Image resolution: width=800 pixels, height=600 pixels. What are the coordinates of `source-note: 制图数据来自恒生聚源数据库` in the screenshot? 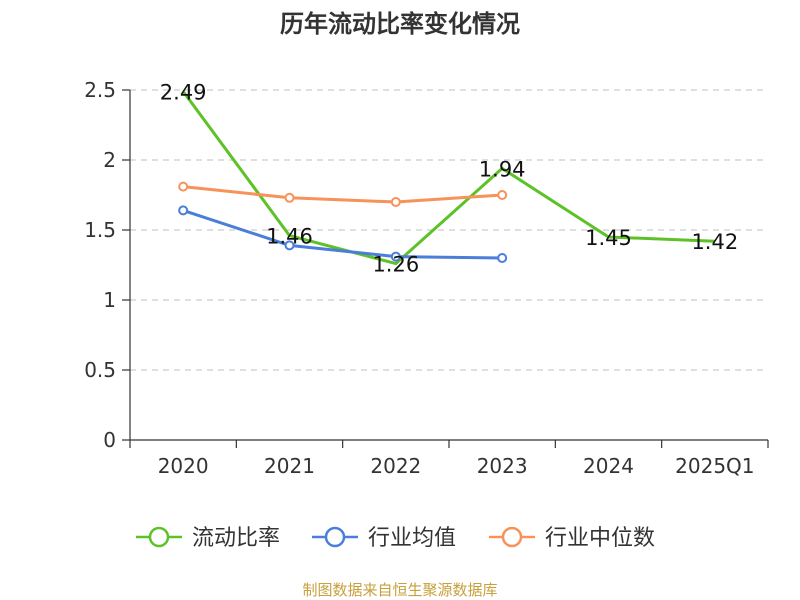 It's located at (399, 590).